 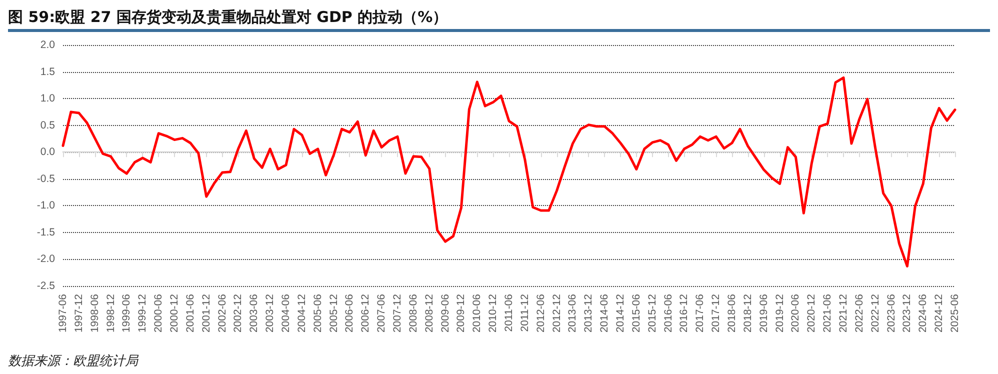 What do you see at coordinates (382, 313) in the screenshot?
I see `x-tick-label: 2007-06` at bounding box center [382, 313].